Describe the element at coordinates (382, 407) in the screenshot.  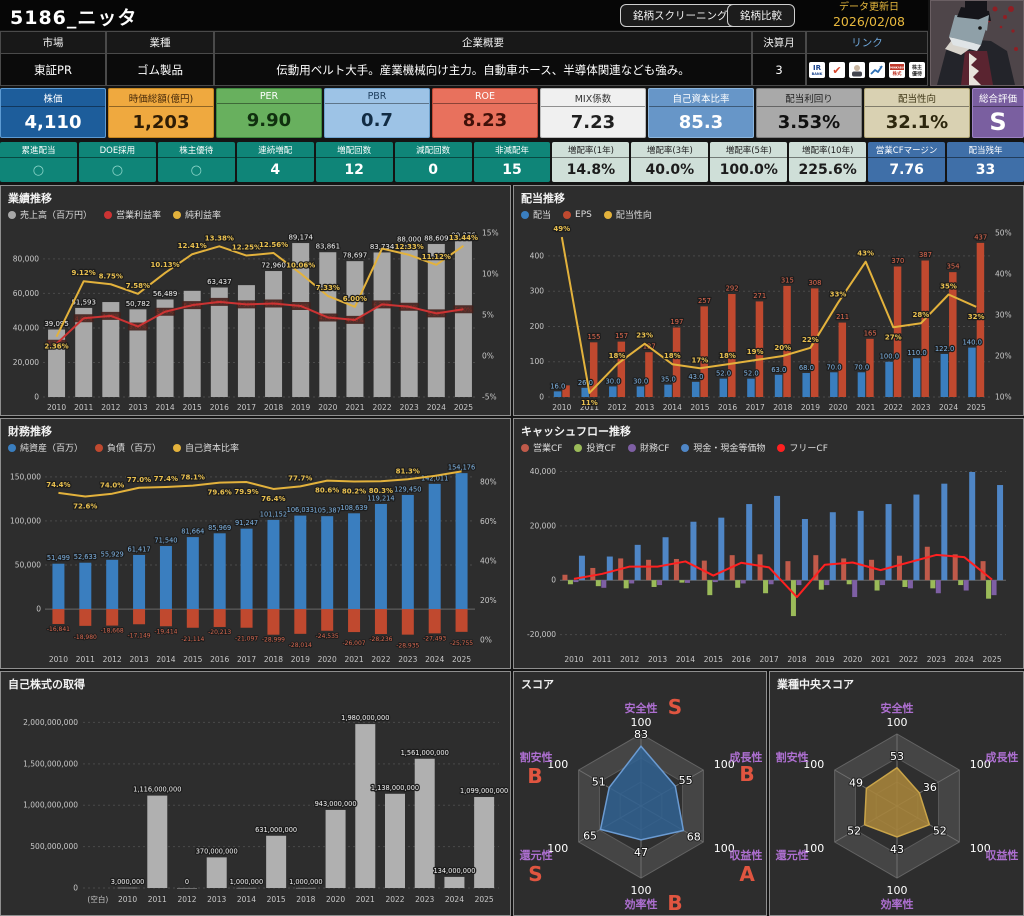
I see `svg-text: 2022` at that location.